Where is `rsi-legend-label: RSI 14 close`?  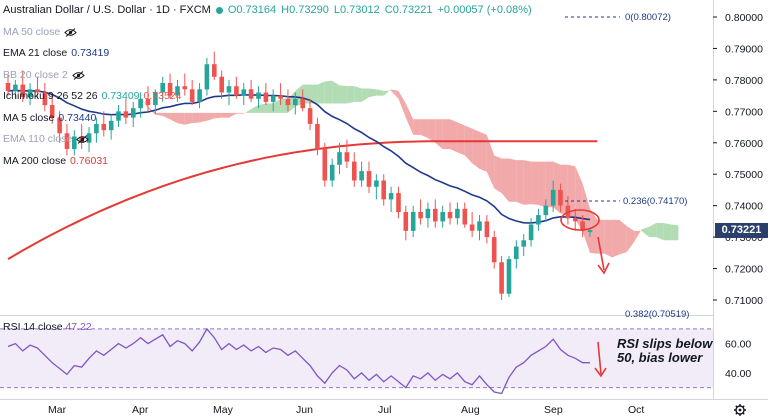
rsi-legend-label: RSI 14 close is located at coordinates (33, 327).